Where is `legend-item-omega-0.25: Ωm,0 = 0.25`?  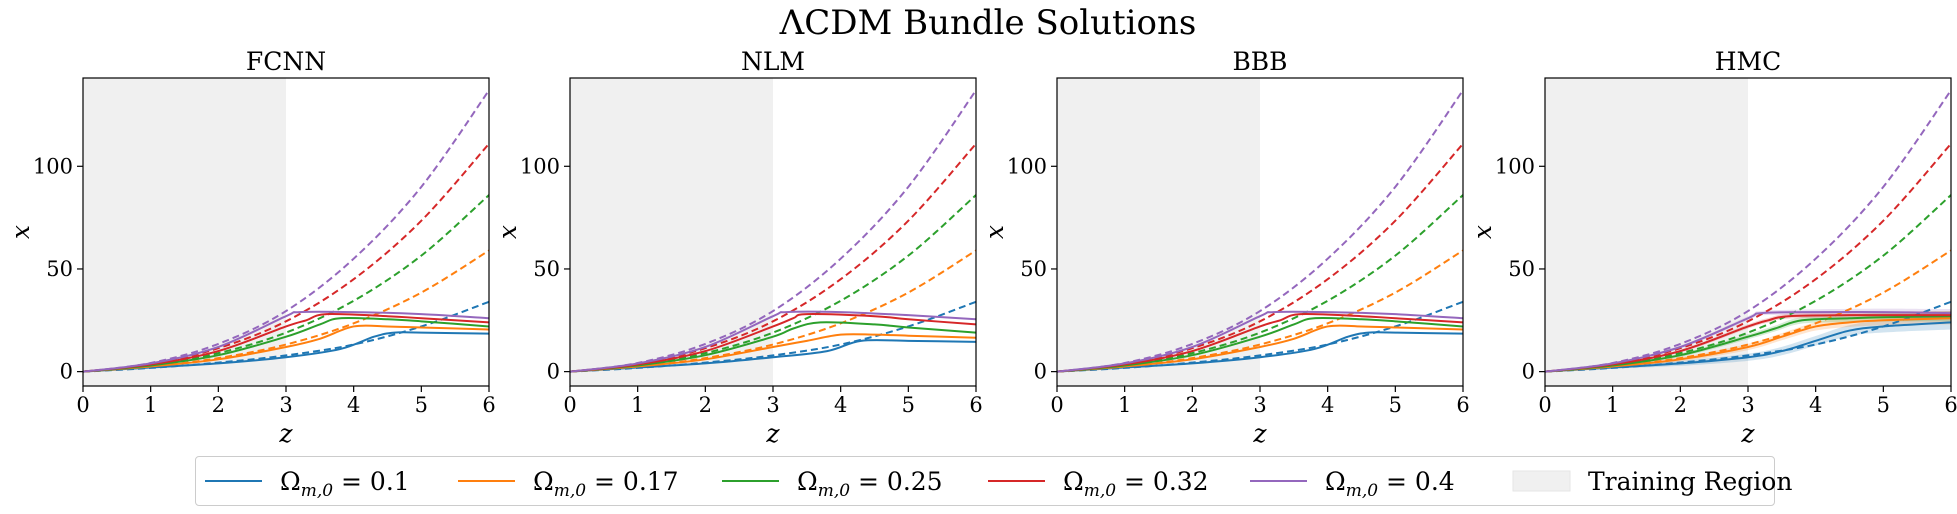
legend-item-omega-0.25: Ωm,0 = 0.25 is located at coordinates (832, 484).